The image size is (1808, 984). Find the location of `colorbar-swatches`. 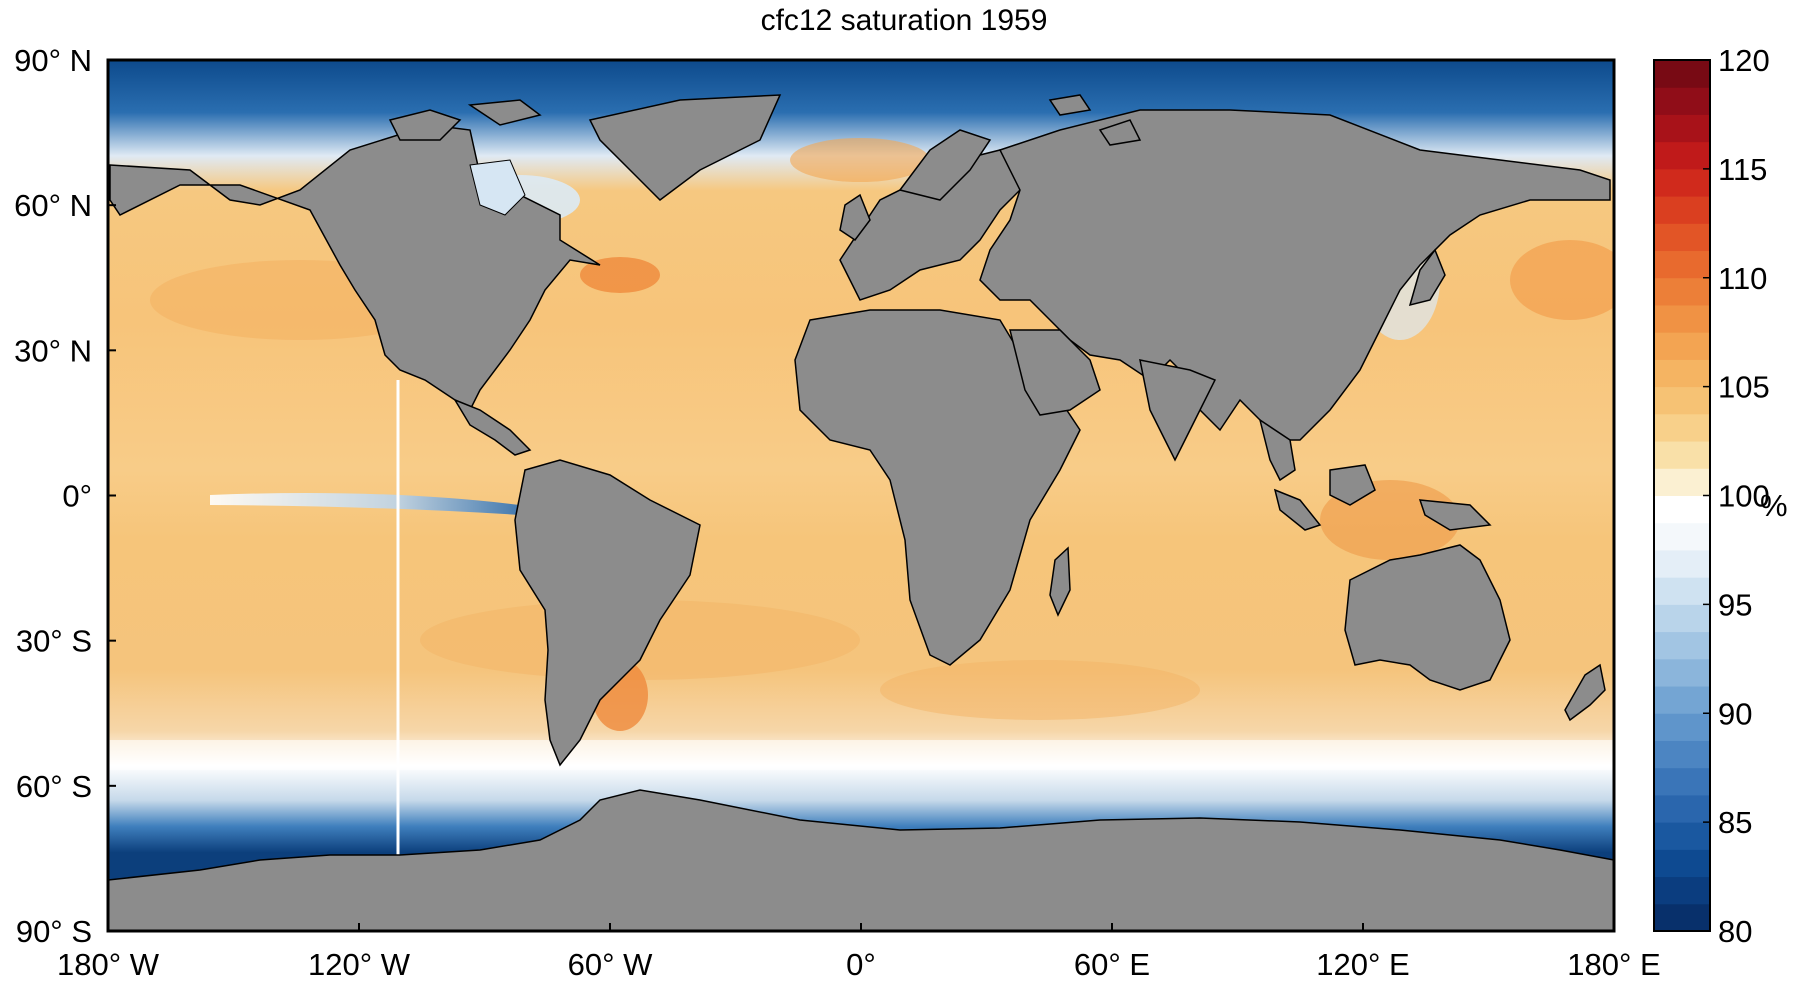

colorbar-swatches is located at coordinates (1682, 496).